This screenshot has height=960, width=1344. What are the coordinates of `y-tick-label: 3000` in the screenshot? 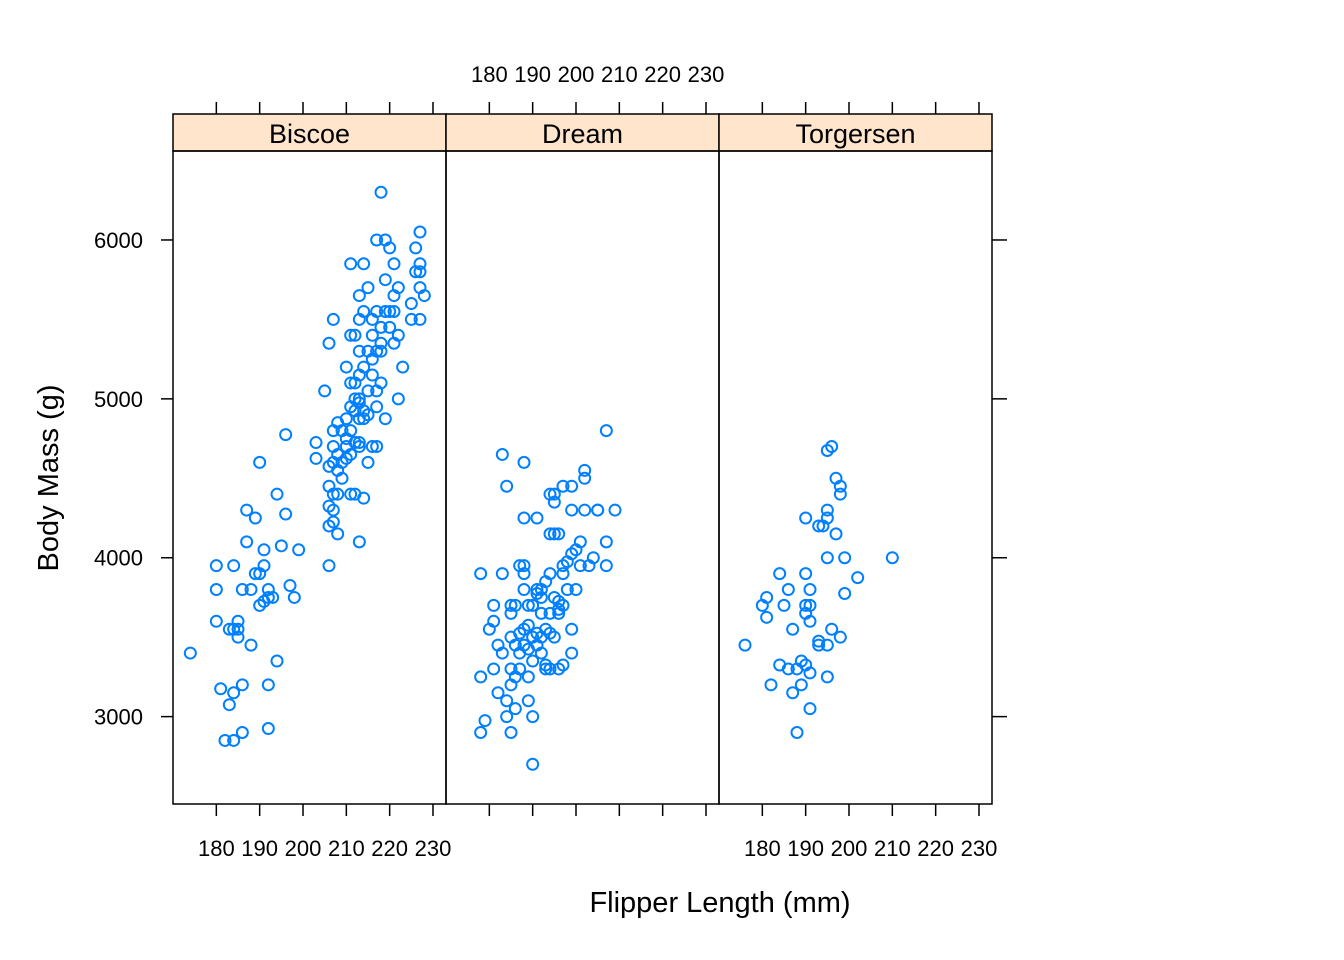 It's located at (118, 717).